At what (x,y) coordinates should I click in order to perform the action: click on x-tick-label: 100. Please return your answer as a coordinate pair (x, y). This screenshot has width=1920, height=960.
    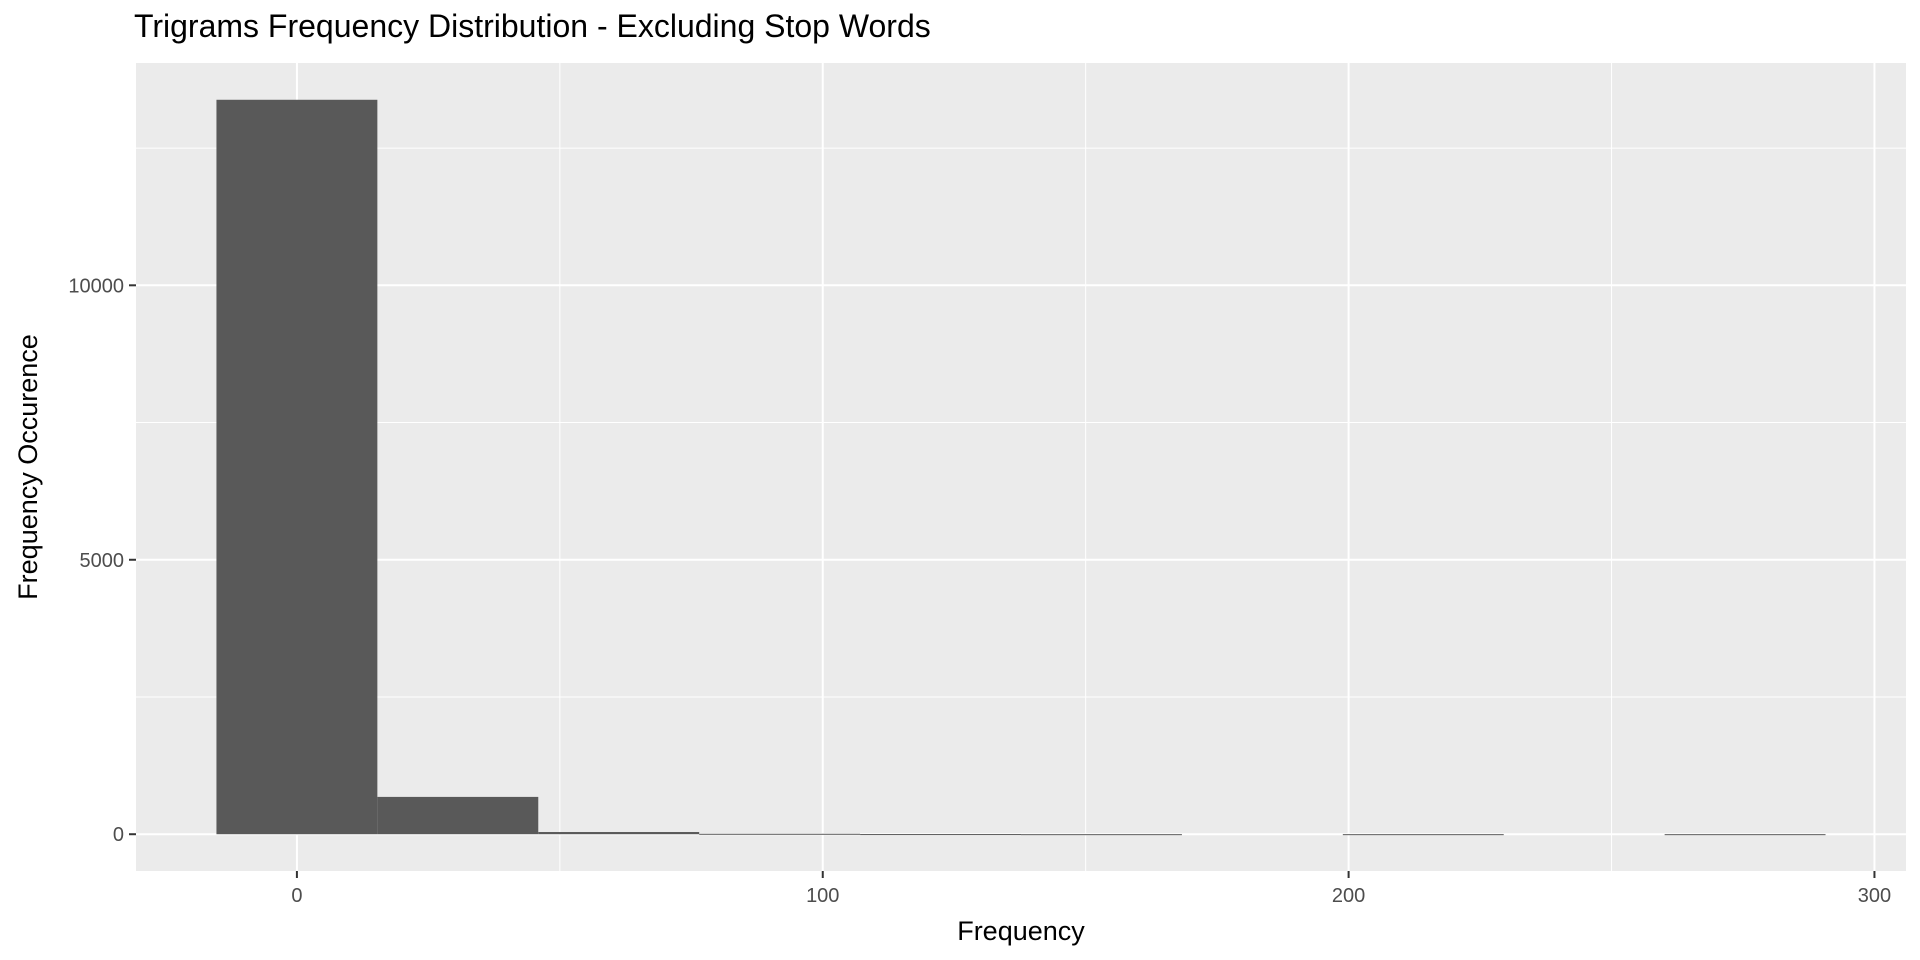
    Looking at the image, I should click on (822, 896).